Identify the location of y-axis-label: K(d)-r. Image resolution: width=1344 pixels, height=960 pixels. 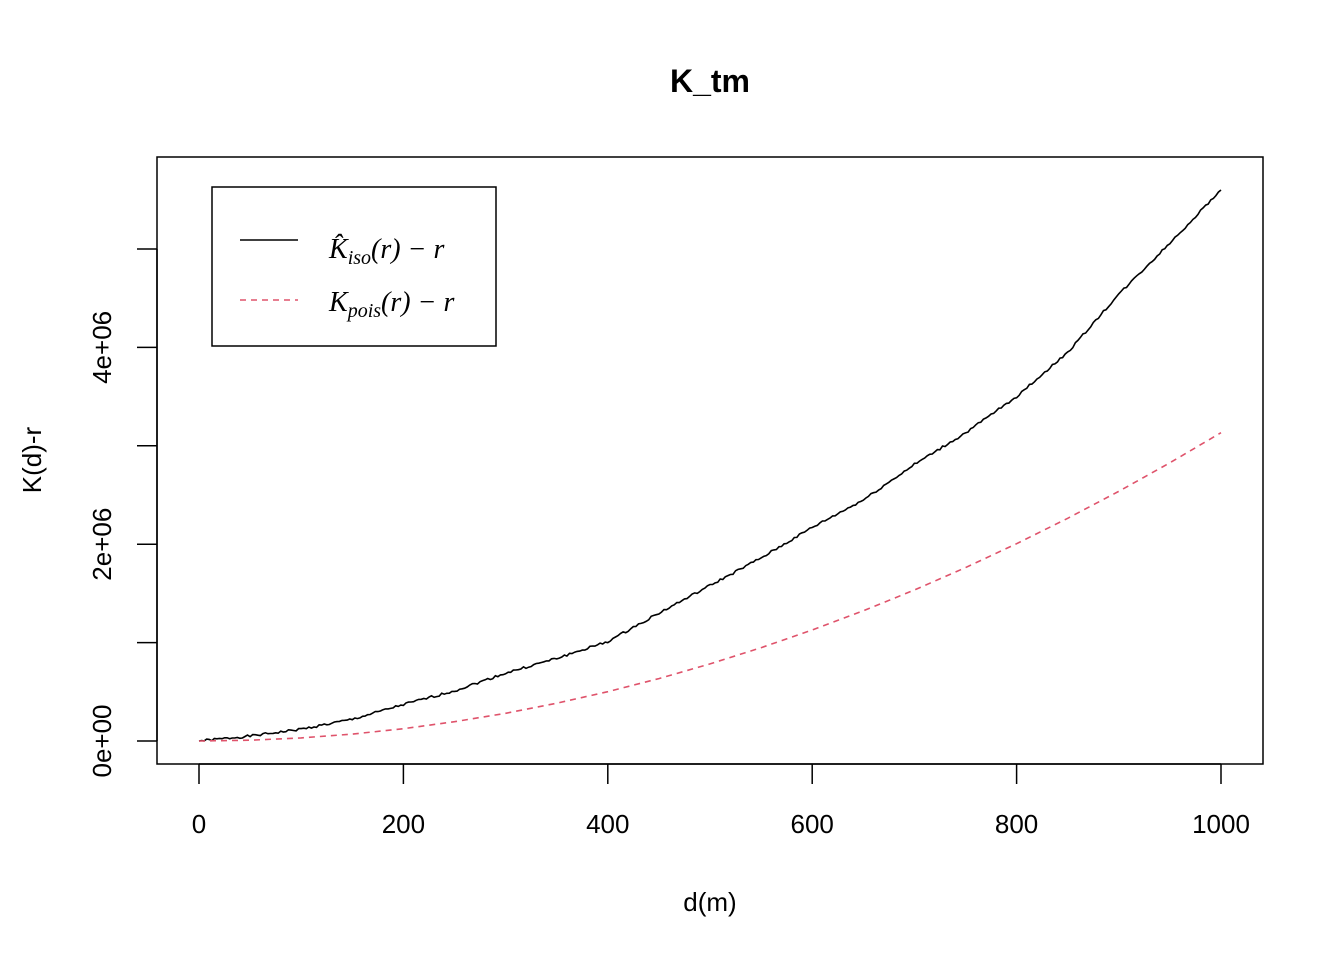
(32, 459).